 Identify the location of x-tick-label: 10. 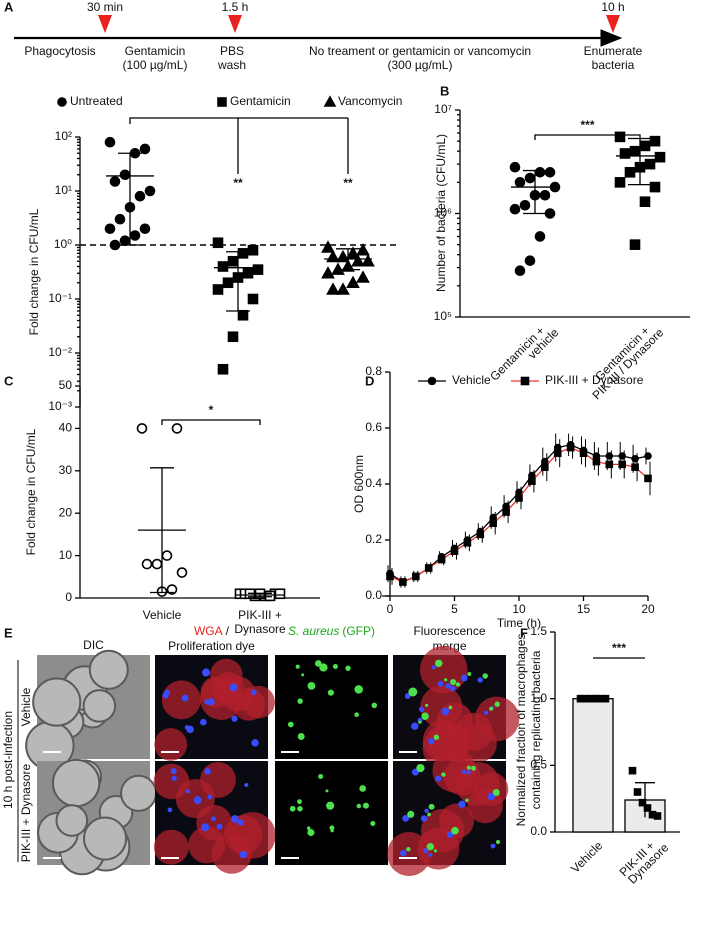
(519, 609).